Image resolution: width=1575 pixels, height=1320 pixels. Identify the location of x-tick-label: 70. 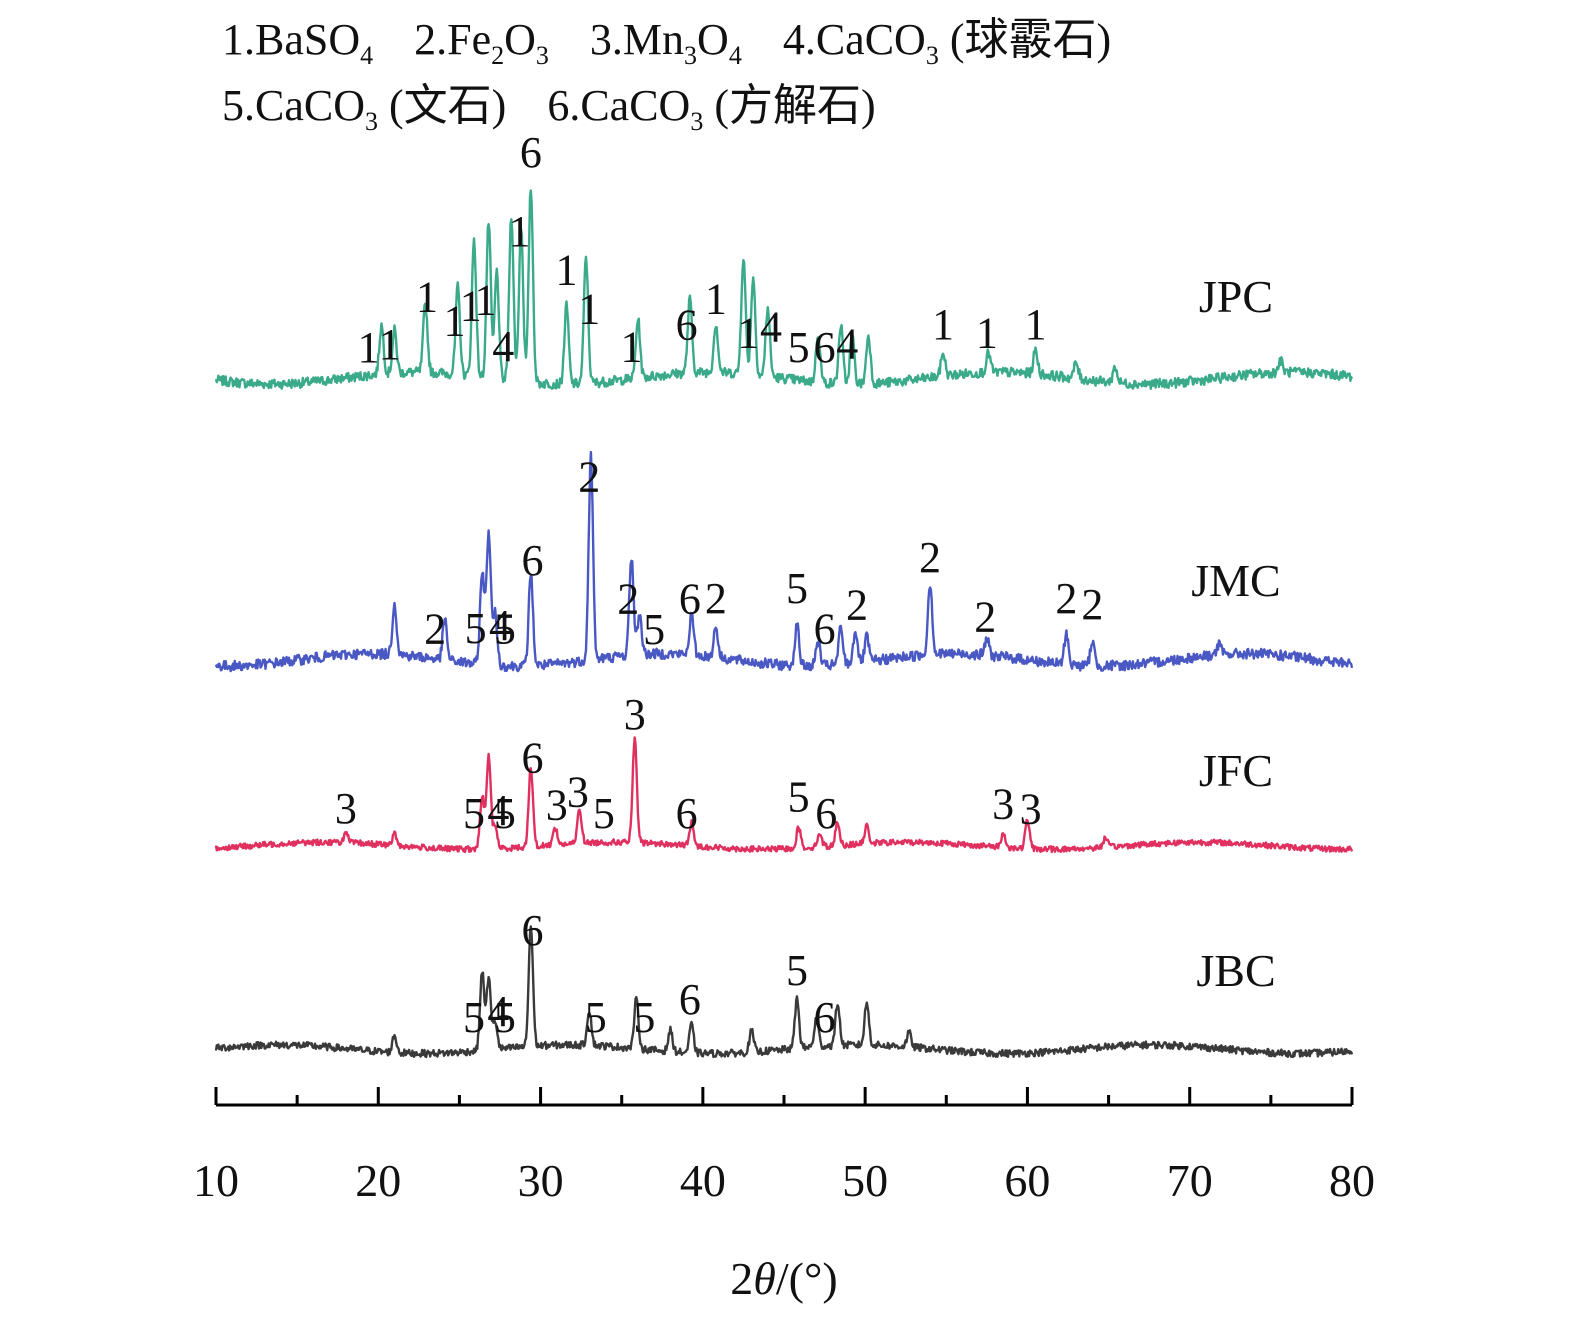
(1190, 1180).